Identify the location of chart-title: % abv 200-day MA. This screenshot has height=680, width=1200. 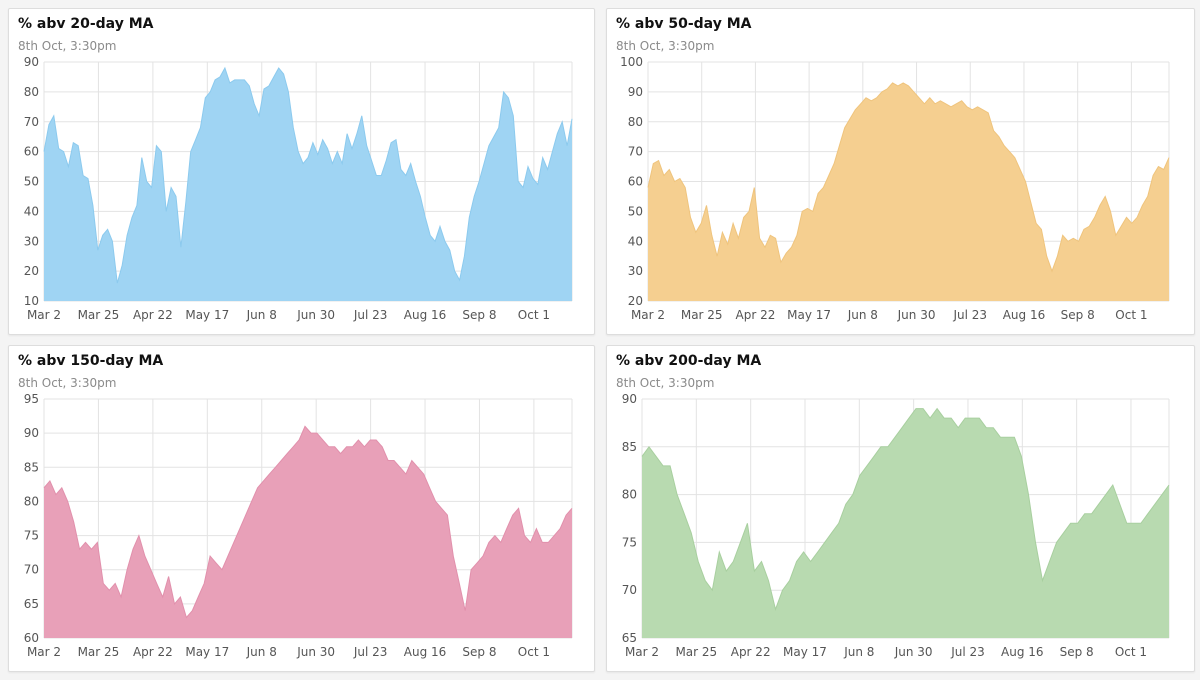
(689, 361).